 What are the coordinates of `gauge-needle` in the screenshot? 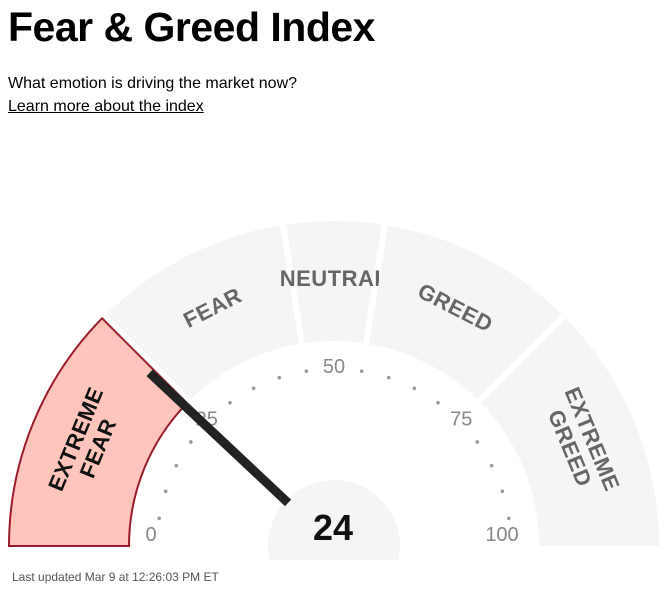 It's located at (219, 438).